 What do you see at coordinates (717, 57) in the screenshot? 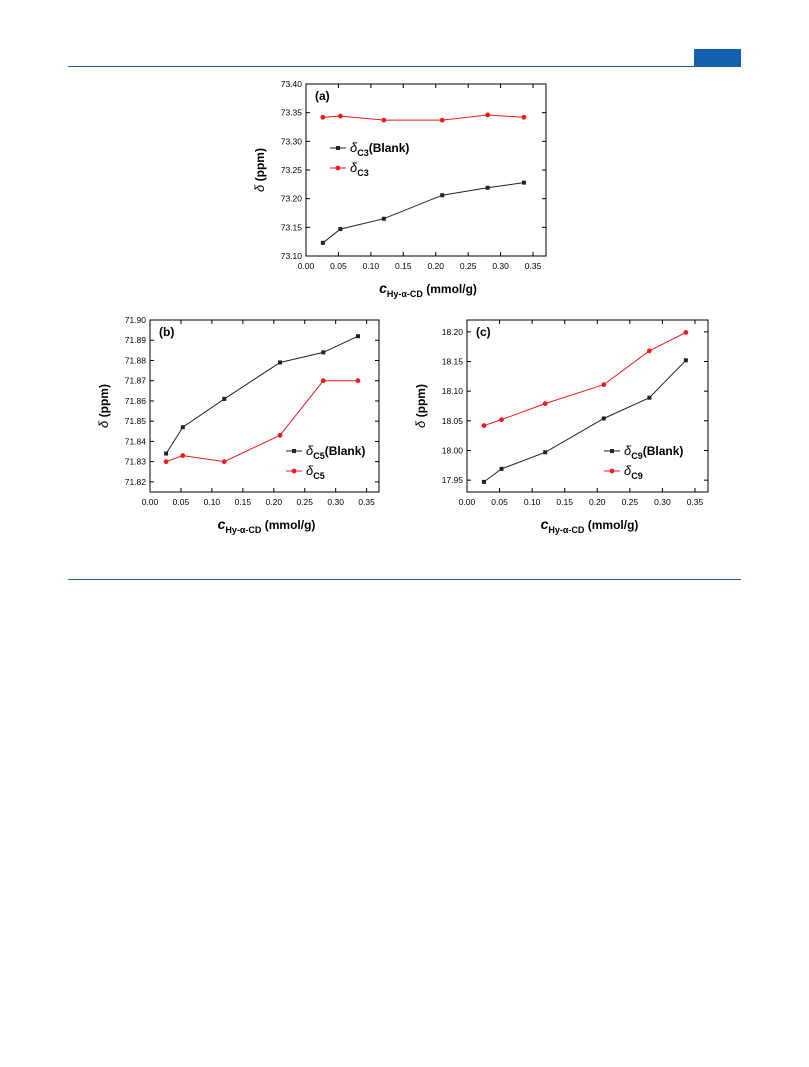
I see `header-tab` at bounding box center [717, 57].